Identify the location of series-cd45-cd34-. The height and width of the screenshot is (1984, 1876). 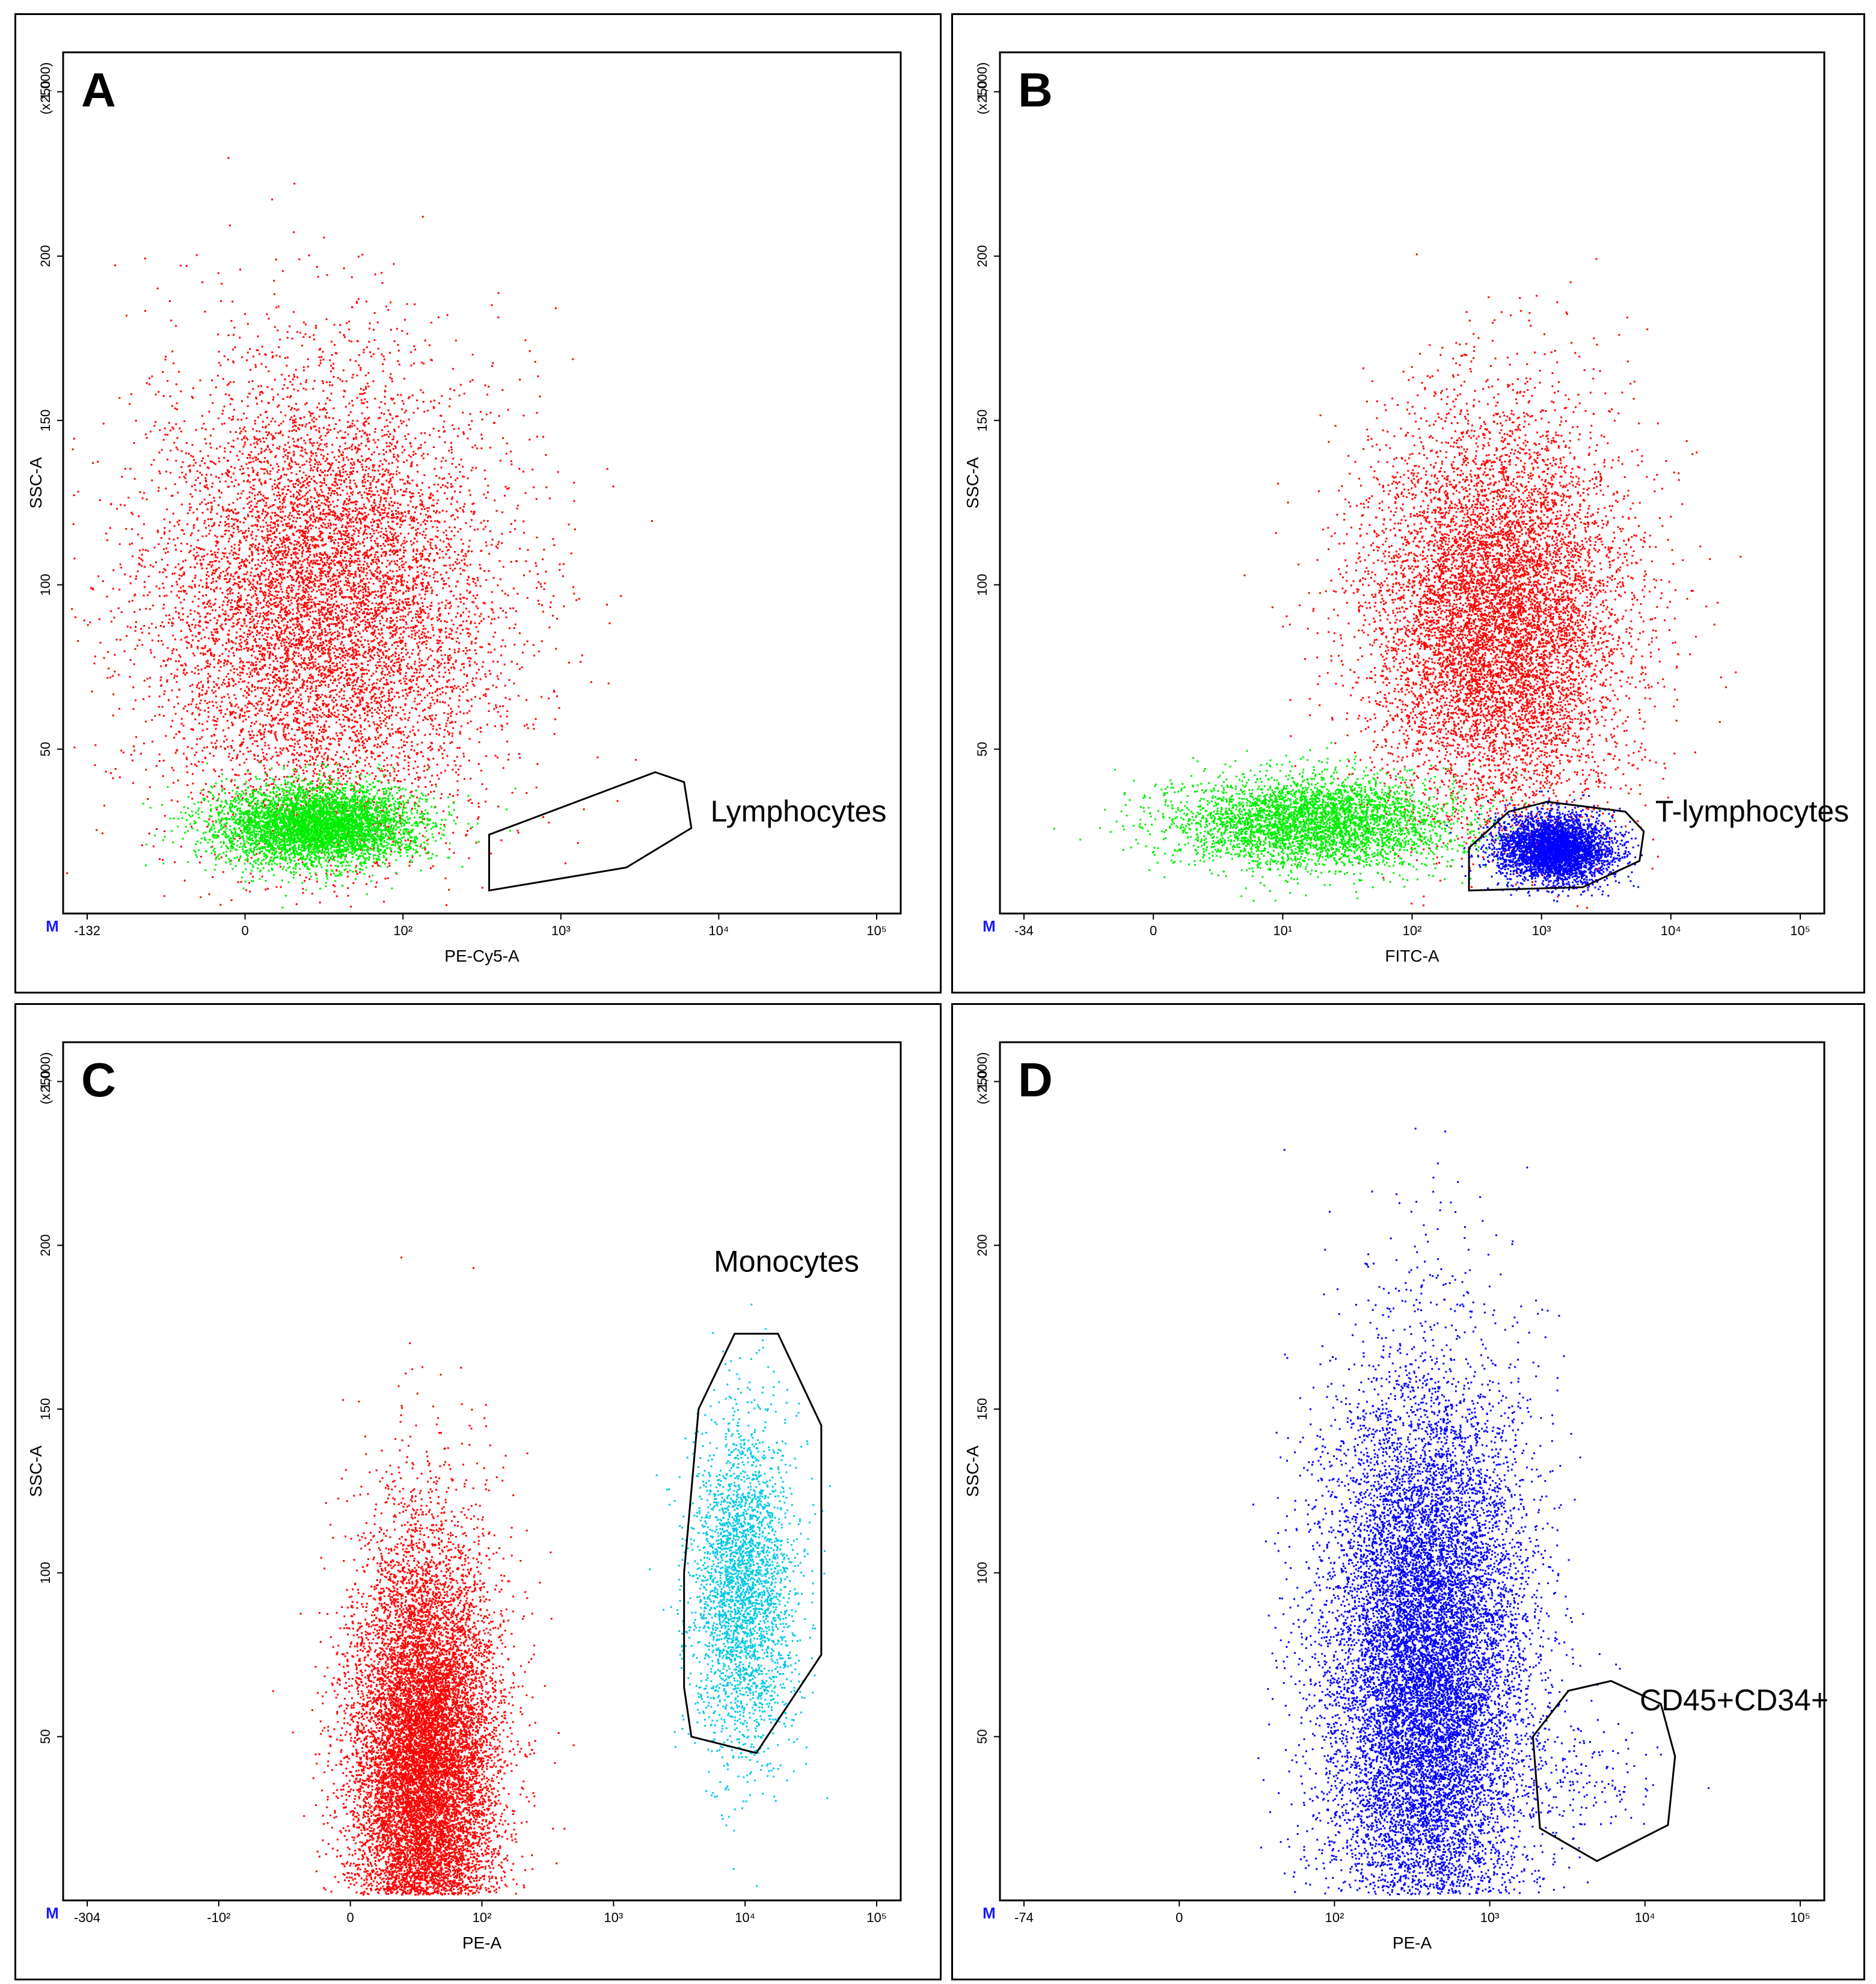
(1594, 1787).